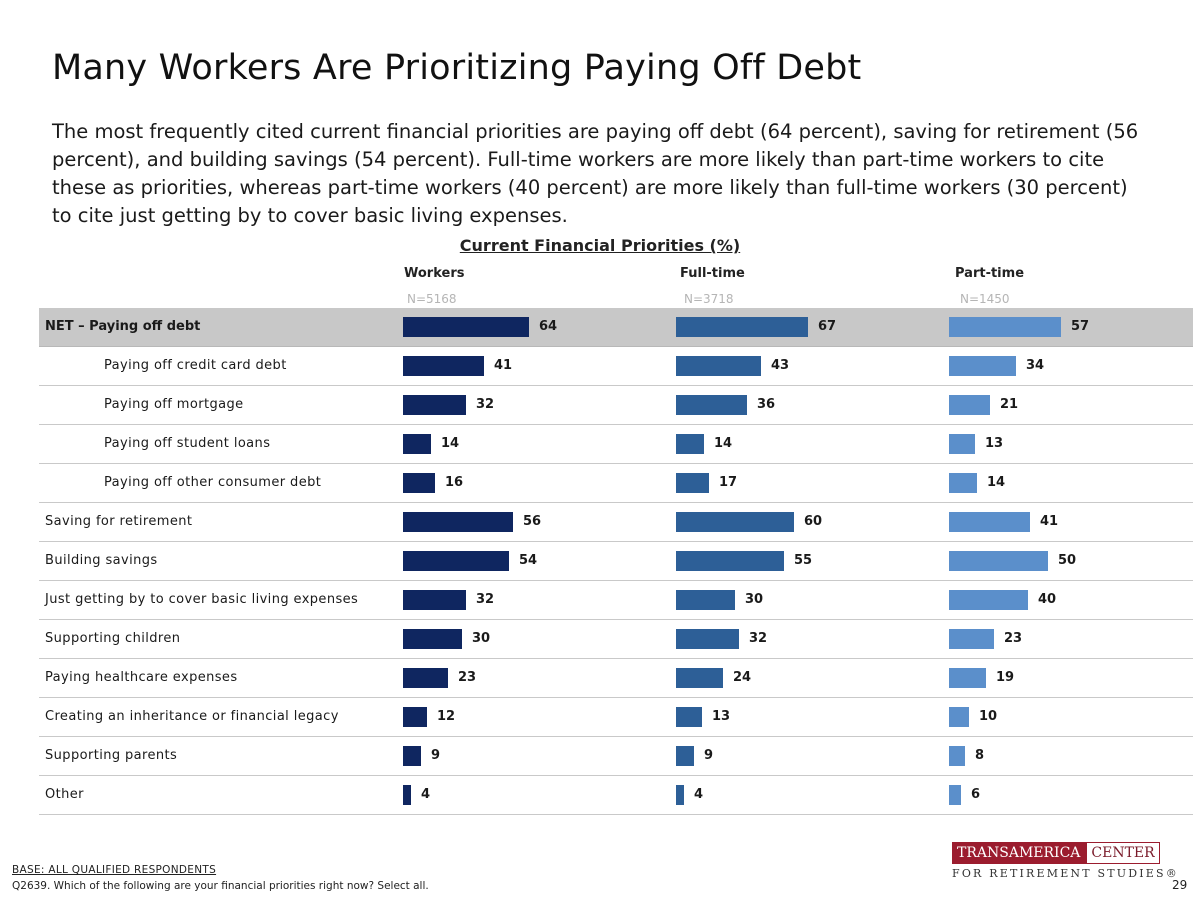 Image resolution: width=1200 pixels, height=900 pixels. What do you see at coordinates (709, 755) in the screenshot?
I see `data-label-fulltime: 9` at bounding box center [709, 755].